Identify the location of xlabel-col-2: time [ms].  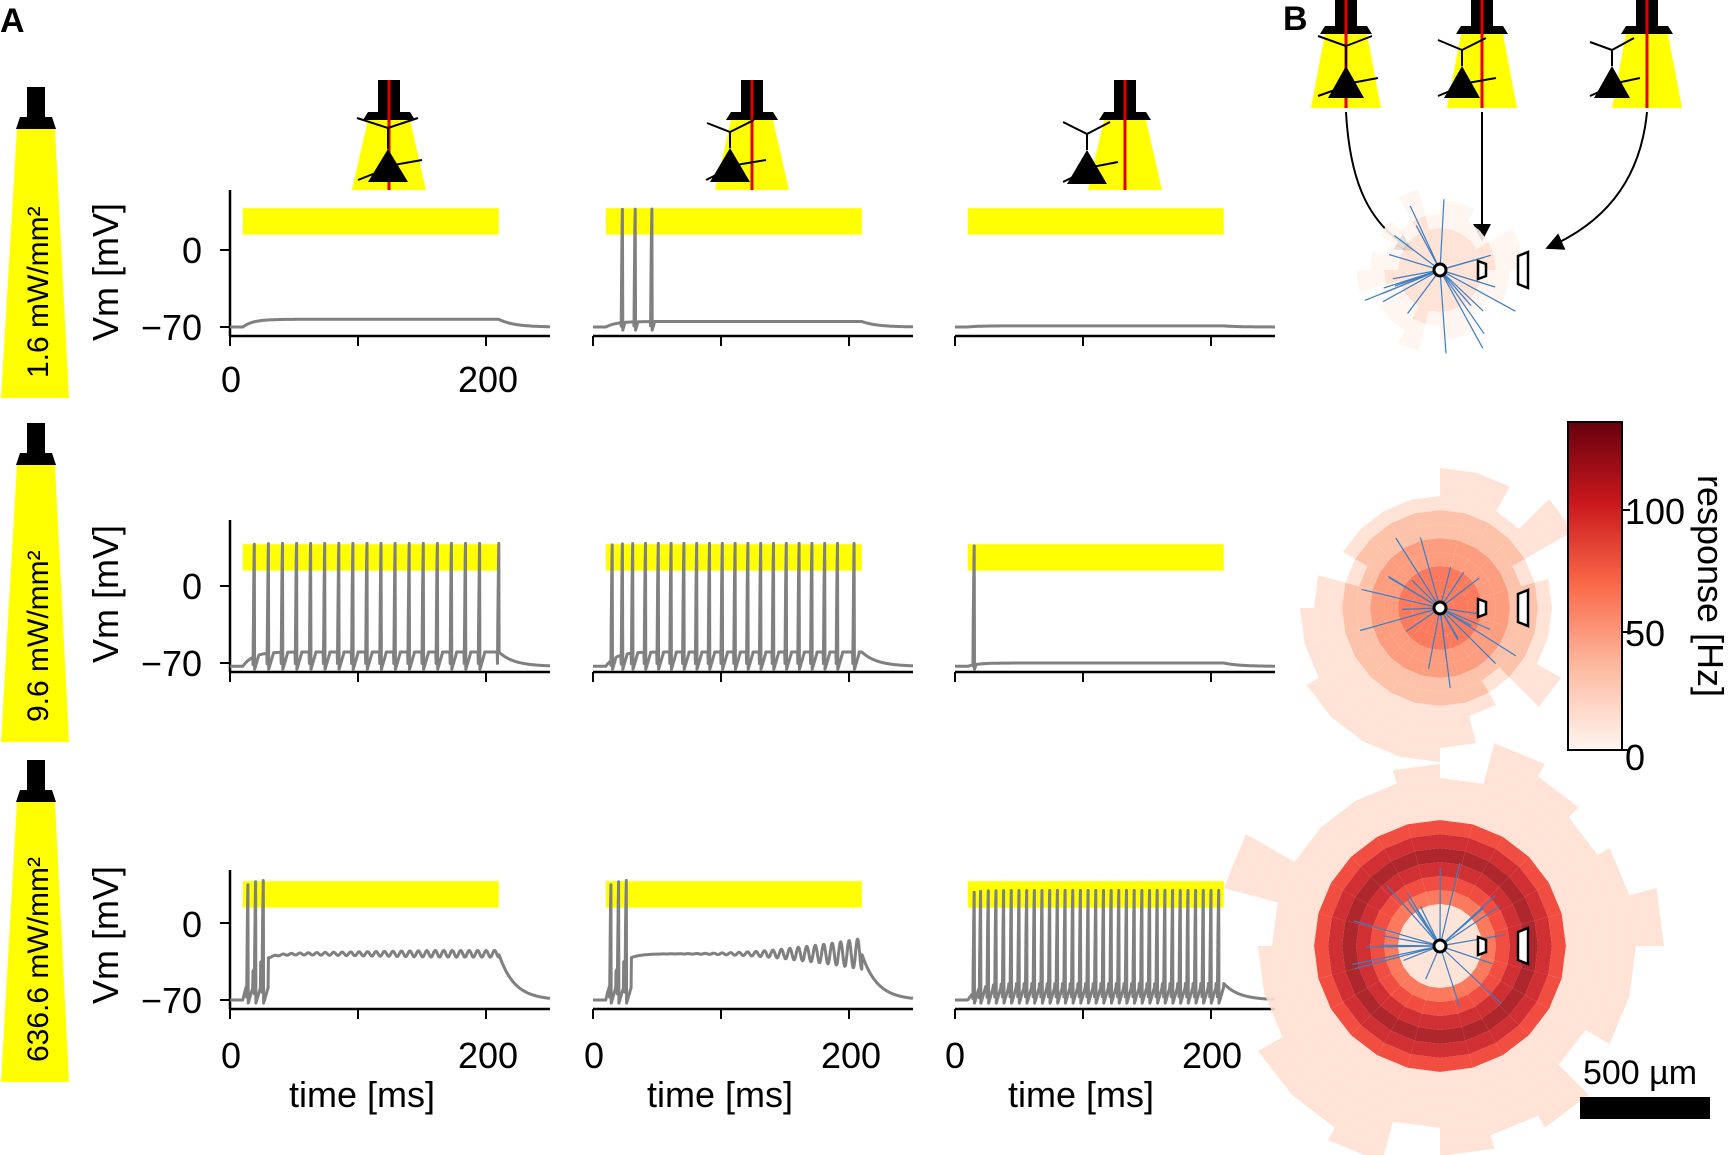
(720, 1094).